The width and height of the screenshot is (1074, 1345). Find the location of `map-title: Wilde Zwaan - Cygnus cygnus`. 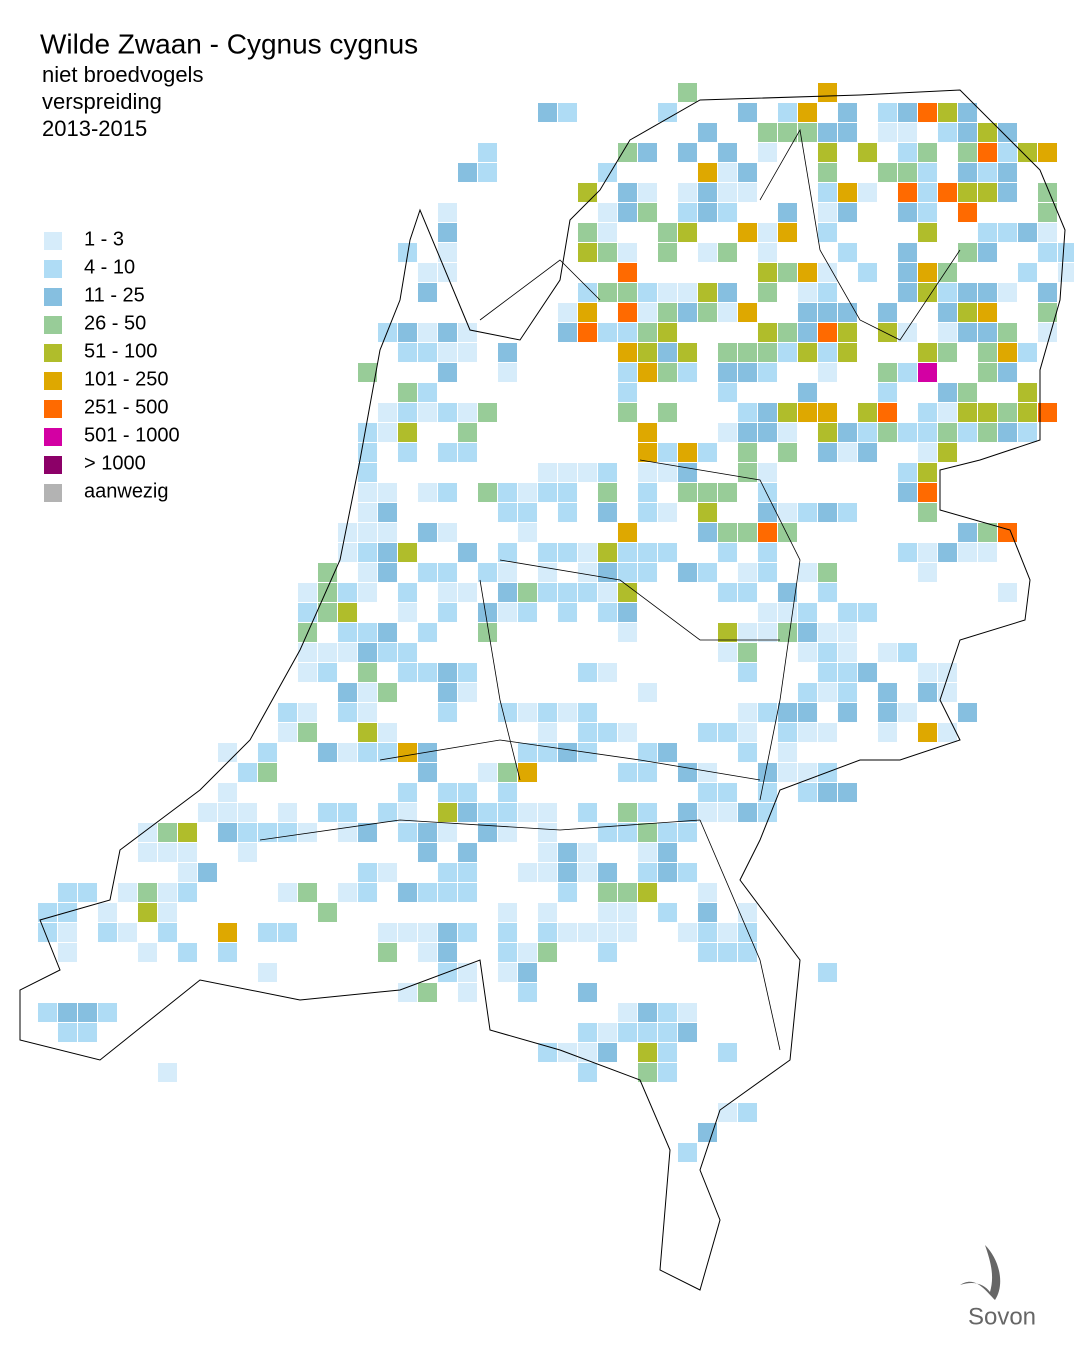

map-title: Wilde Zwaan - Cygnus cygnus is located at coordinates (229, 43).